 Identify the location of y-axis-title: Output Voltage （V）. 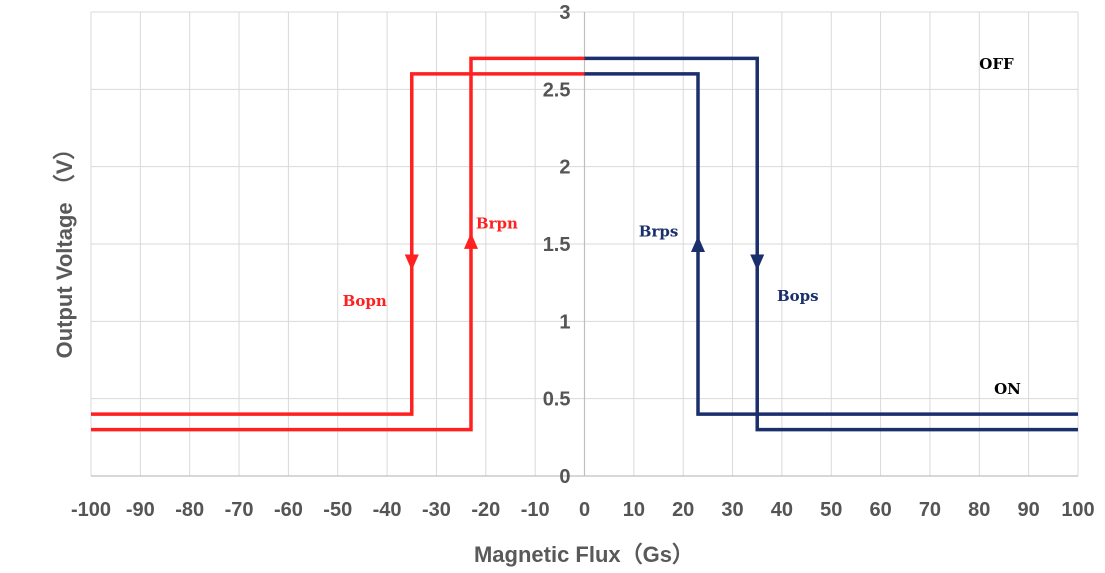
(64, 248).